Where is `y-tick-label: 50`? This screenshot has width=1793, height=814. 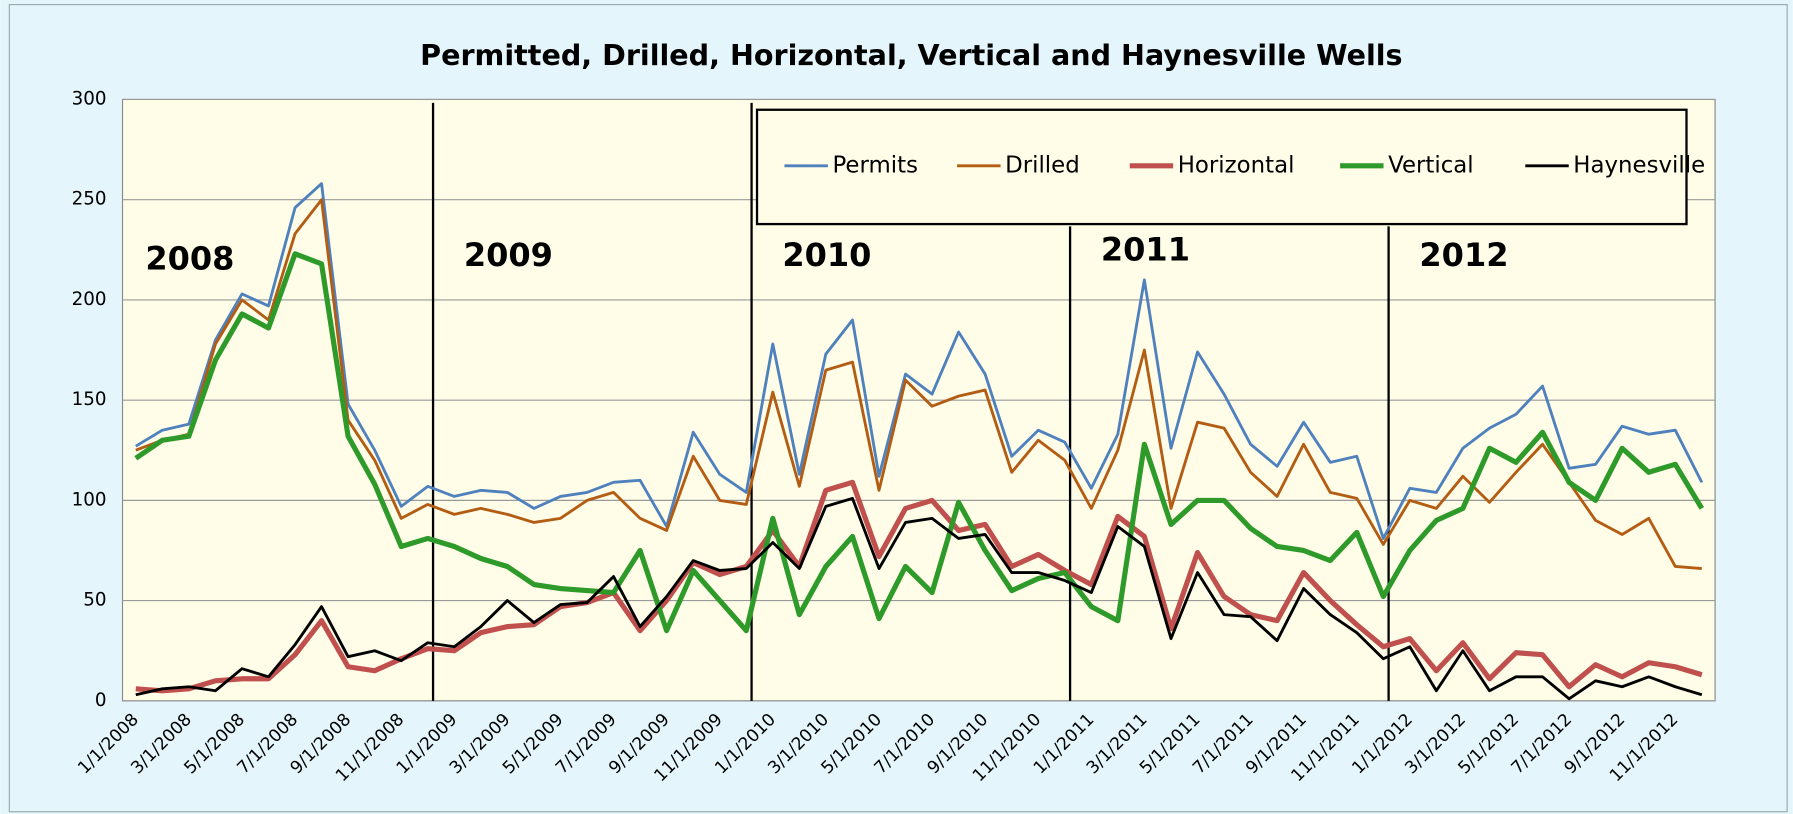 y-tick-label: 50 is located at coordinates (94, 600).